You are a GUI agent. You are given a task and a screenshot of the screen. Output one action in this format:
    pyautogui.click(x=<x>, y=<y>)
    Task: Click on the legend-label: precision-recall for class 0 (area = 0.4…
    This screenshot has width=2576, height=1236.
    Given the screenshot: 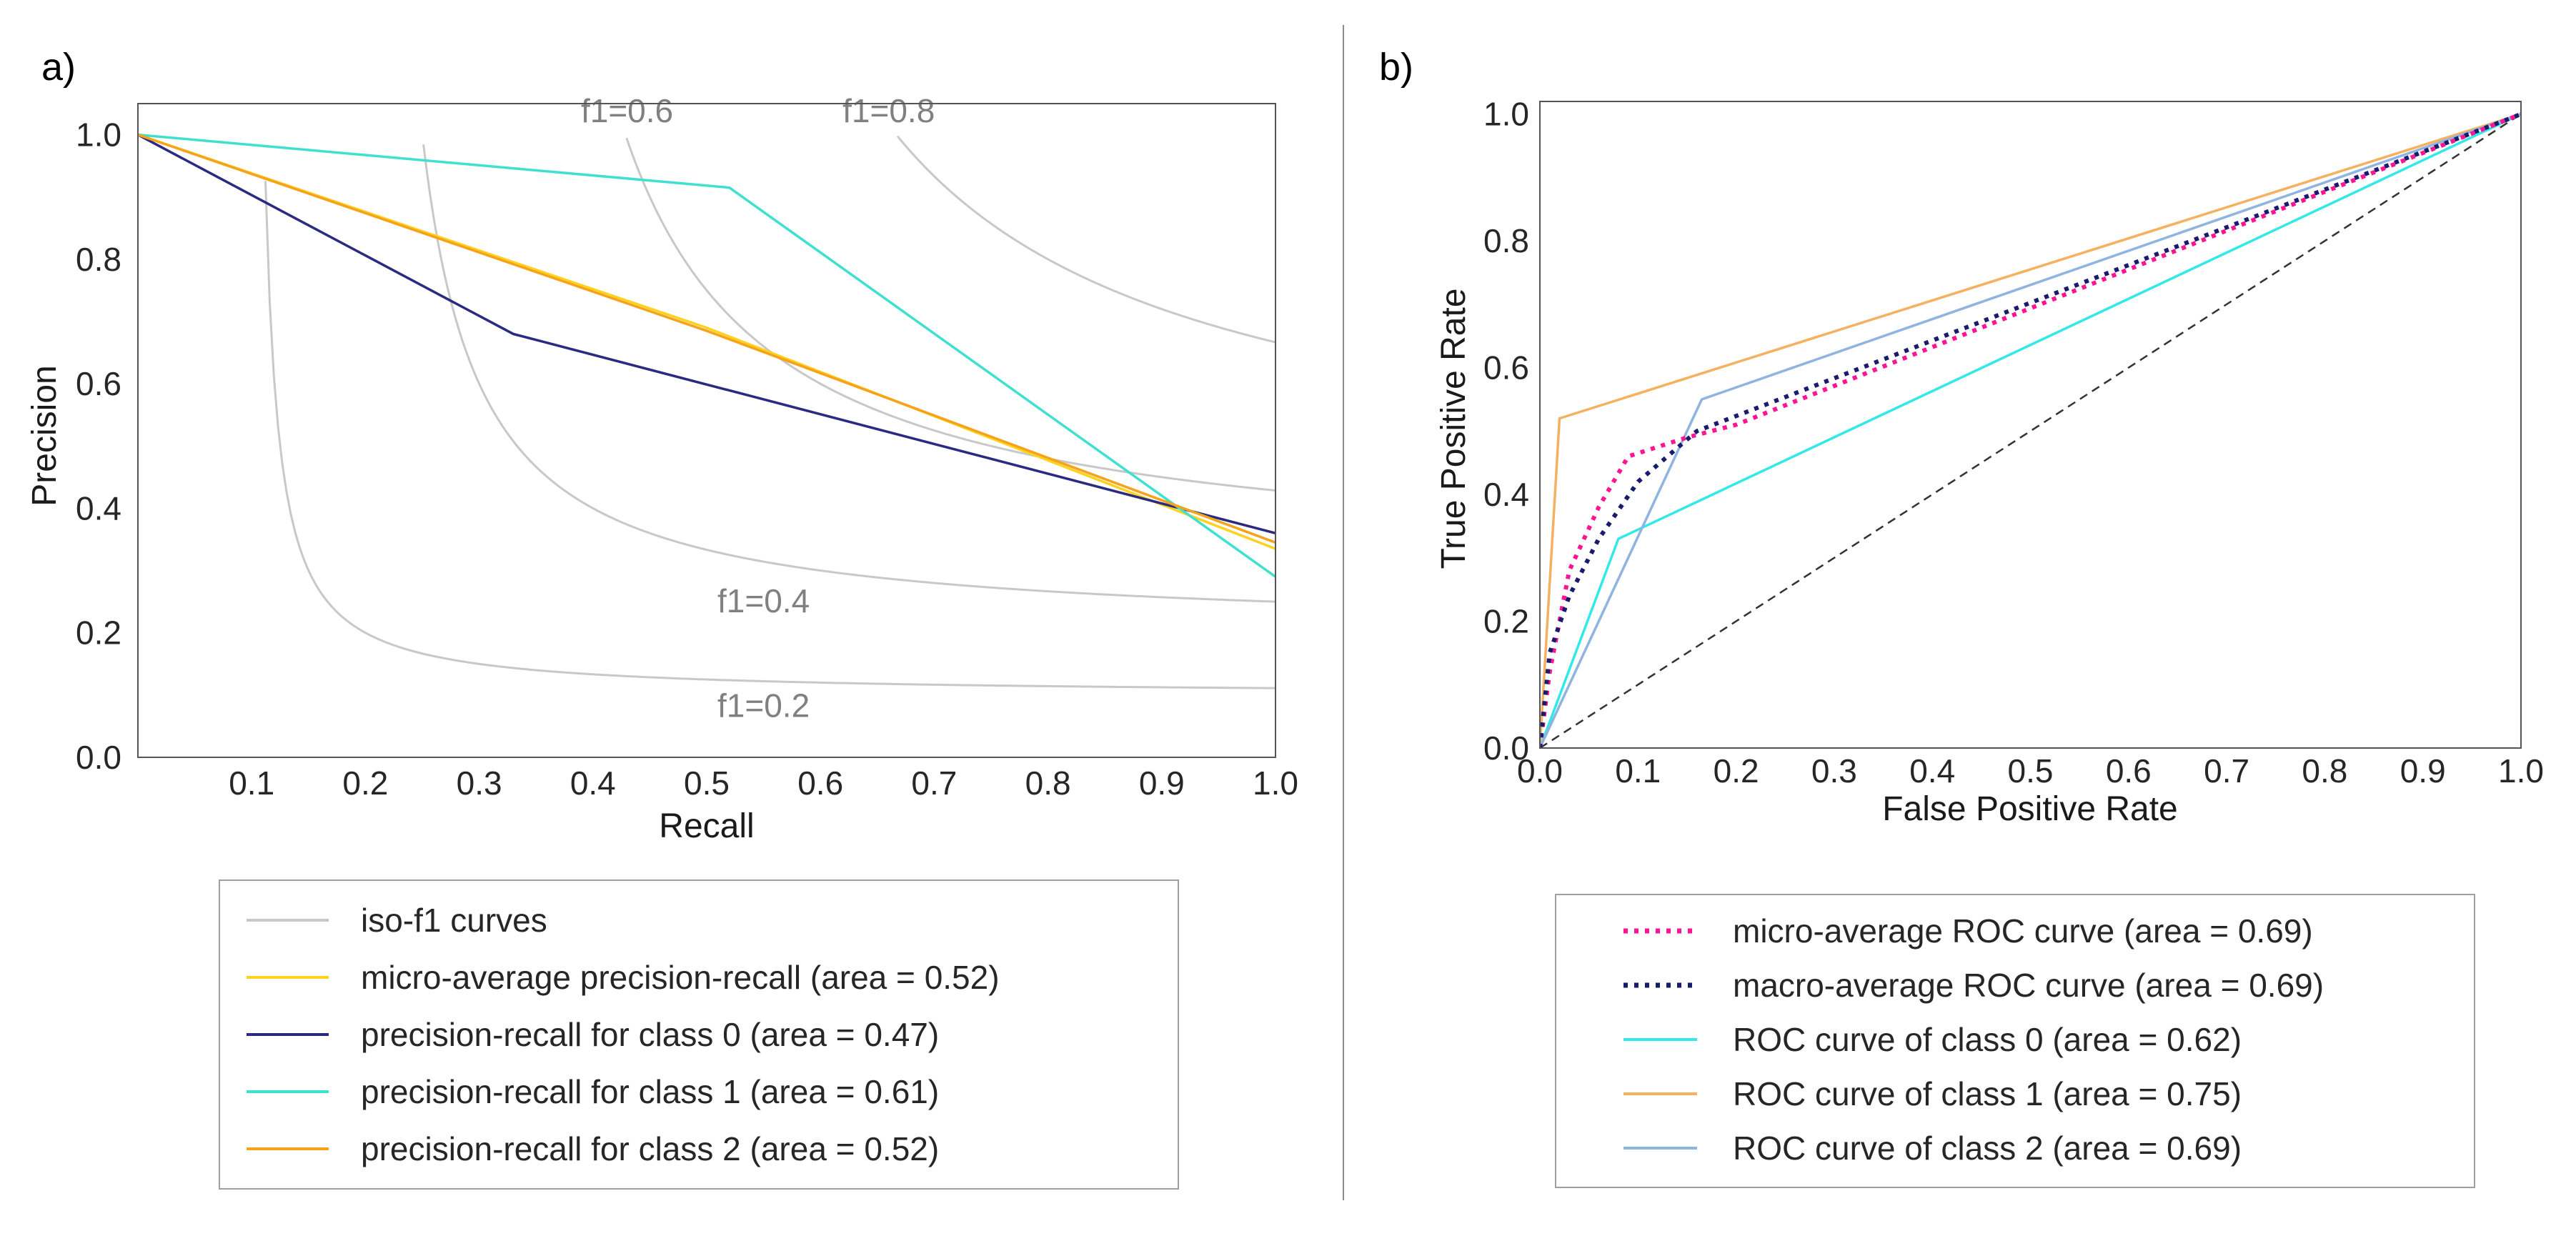 What is the action you would take?
    pyautogui.click(x=650, y=1034)
    